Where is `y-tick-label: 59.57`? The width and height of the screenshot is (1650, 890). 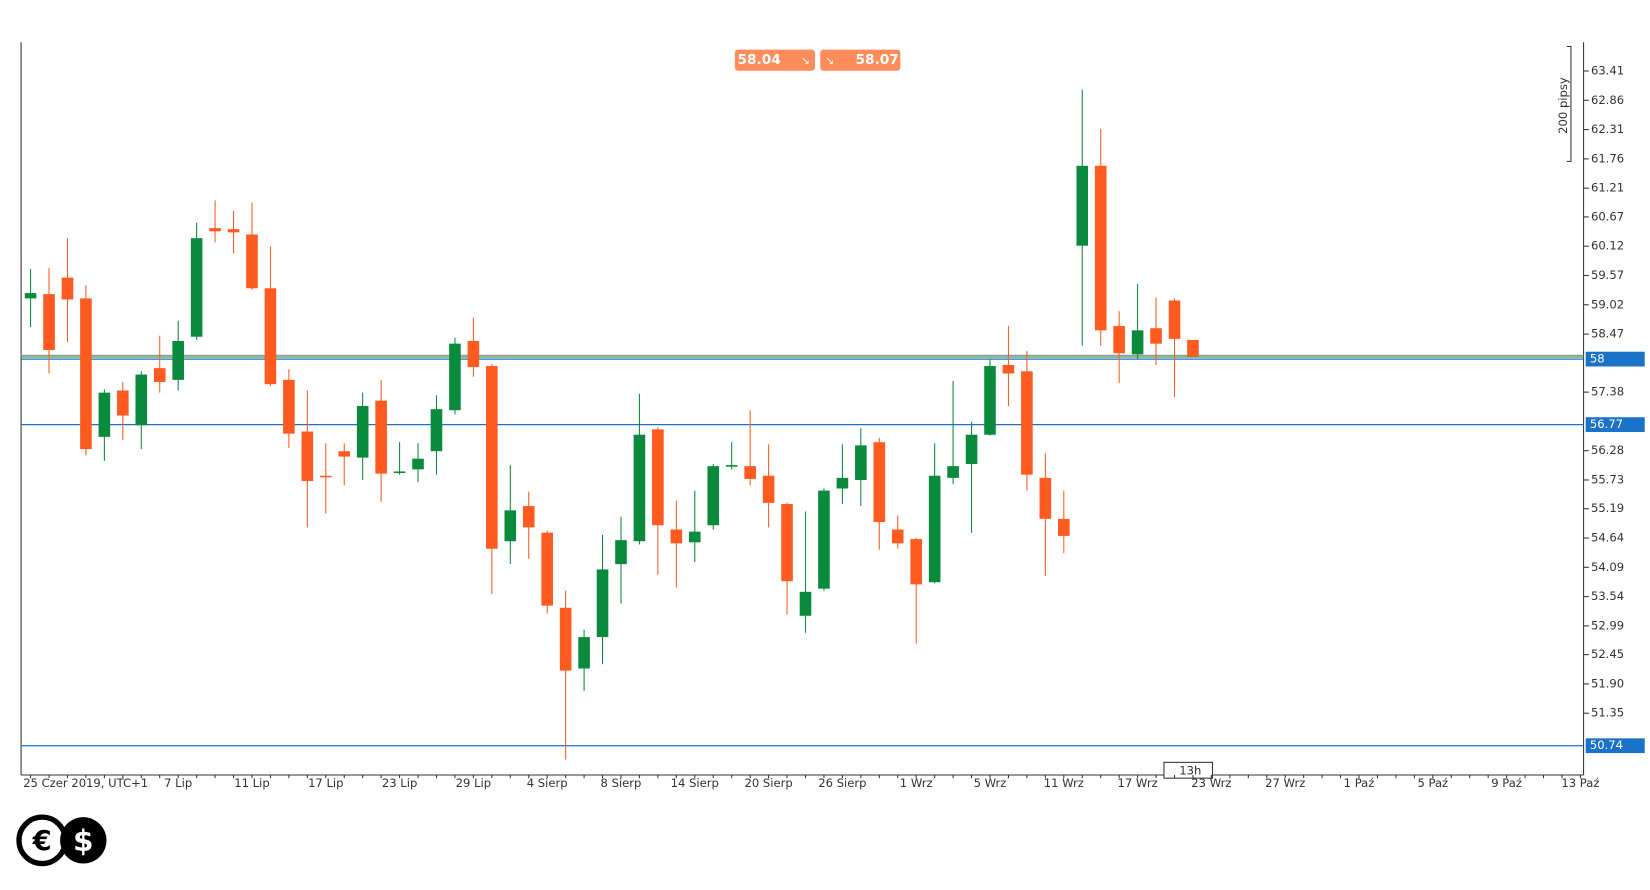 y-tick-label: 59.57 is located at coordinates (1607, 275).